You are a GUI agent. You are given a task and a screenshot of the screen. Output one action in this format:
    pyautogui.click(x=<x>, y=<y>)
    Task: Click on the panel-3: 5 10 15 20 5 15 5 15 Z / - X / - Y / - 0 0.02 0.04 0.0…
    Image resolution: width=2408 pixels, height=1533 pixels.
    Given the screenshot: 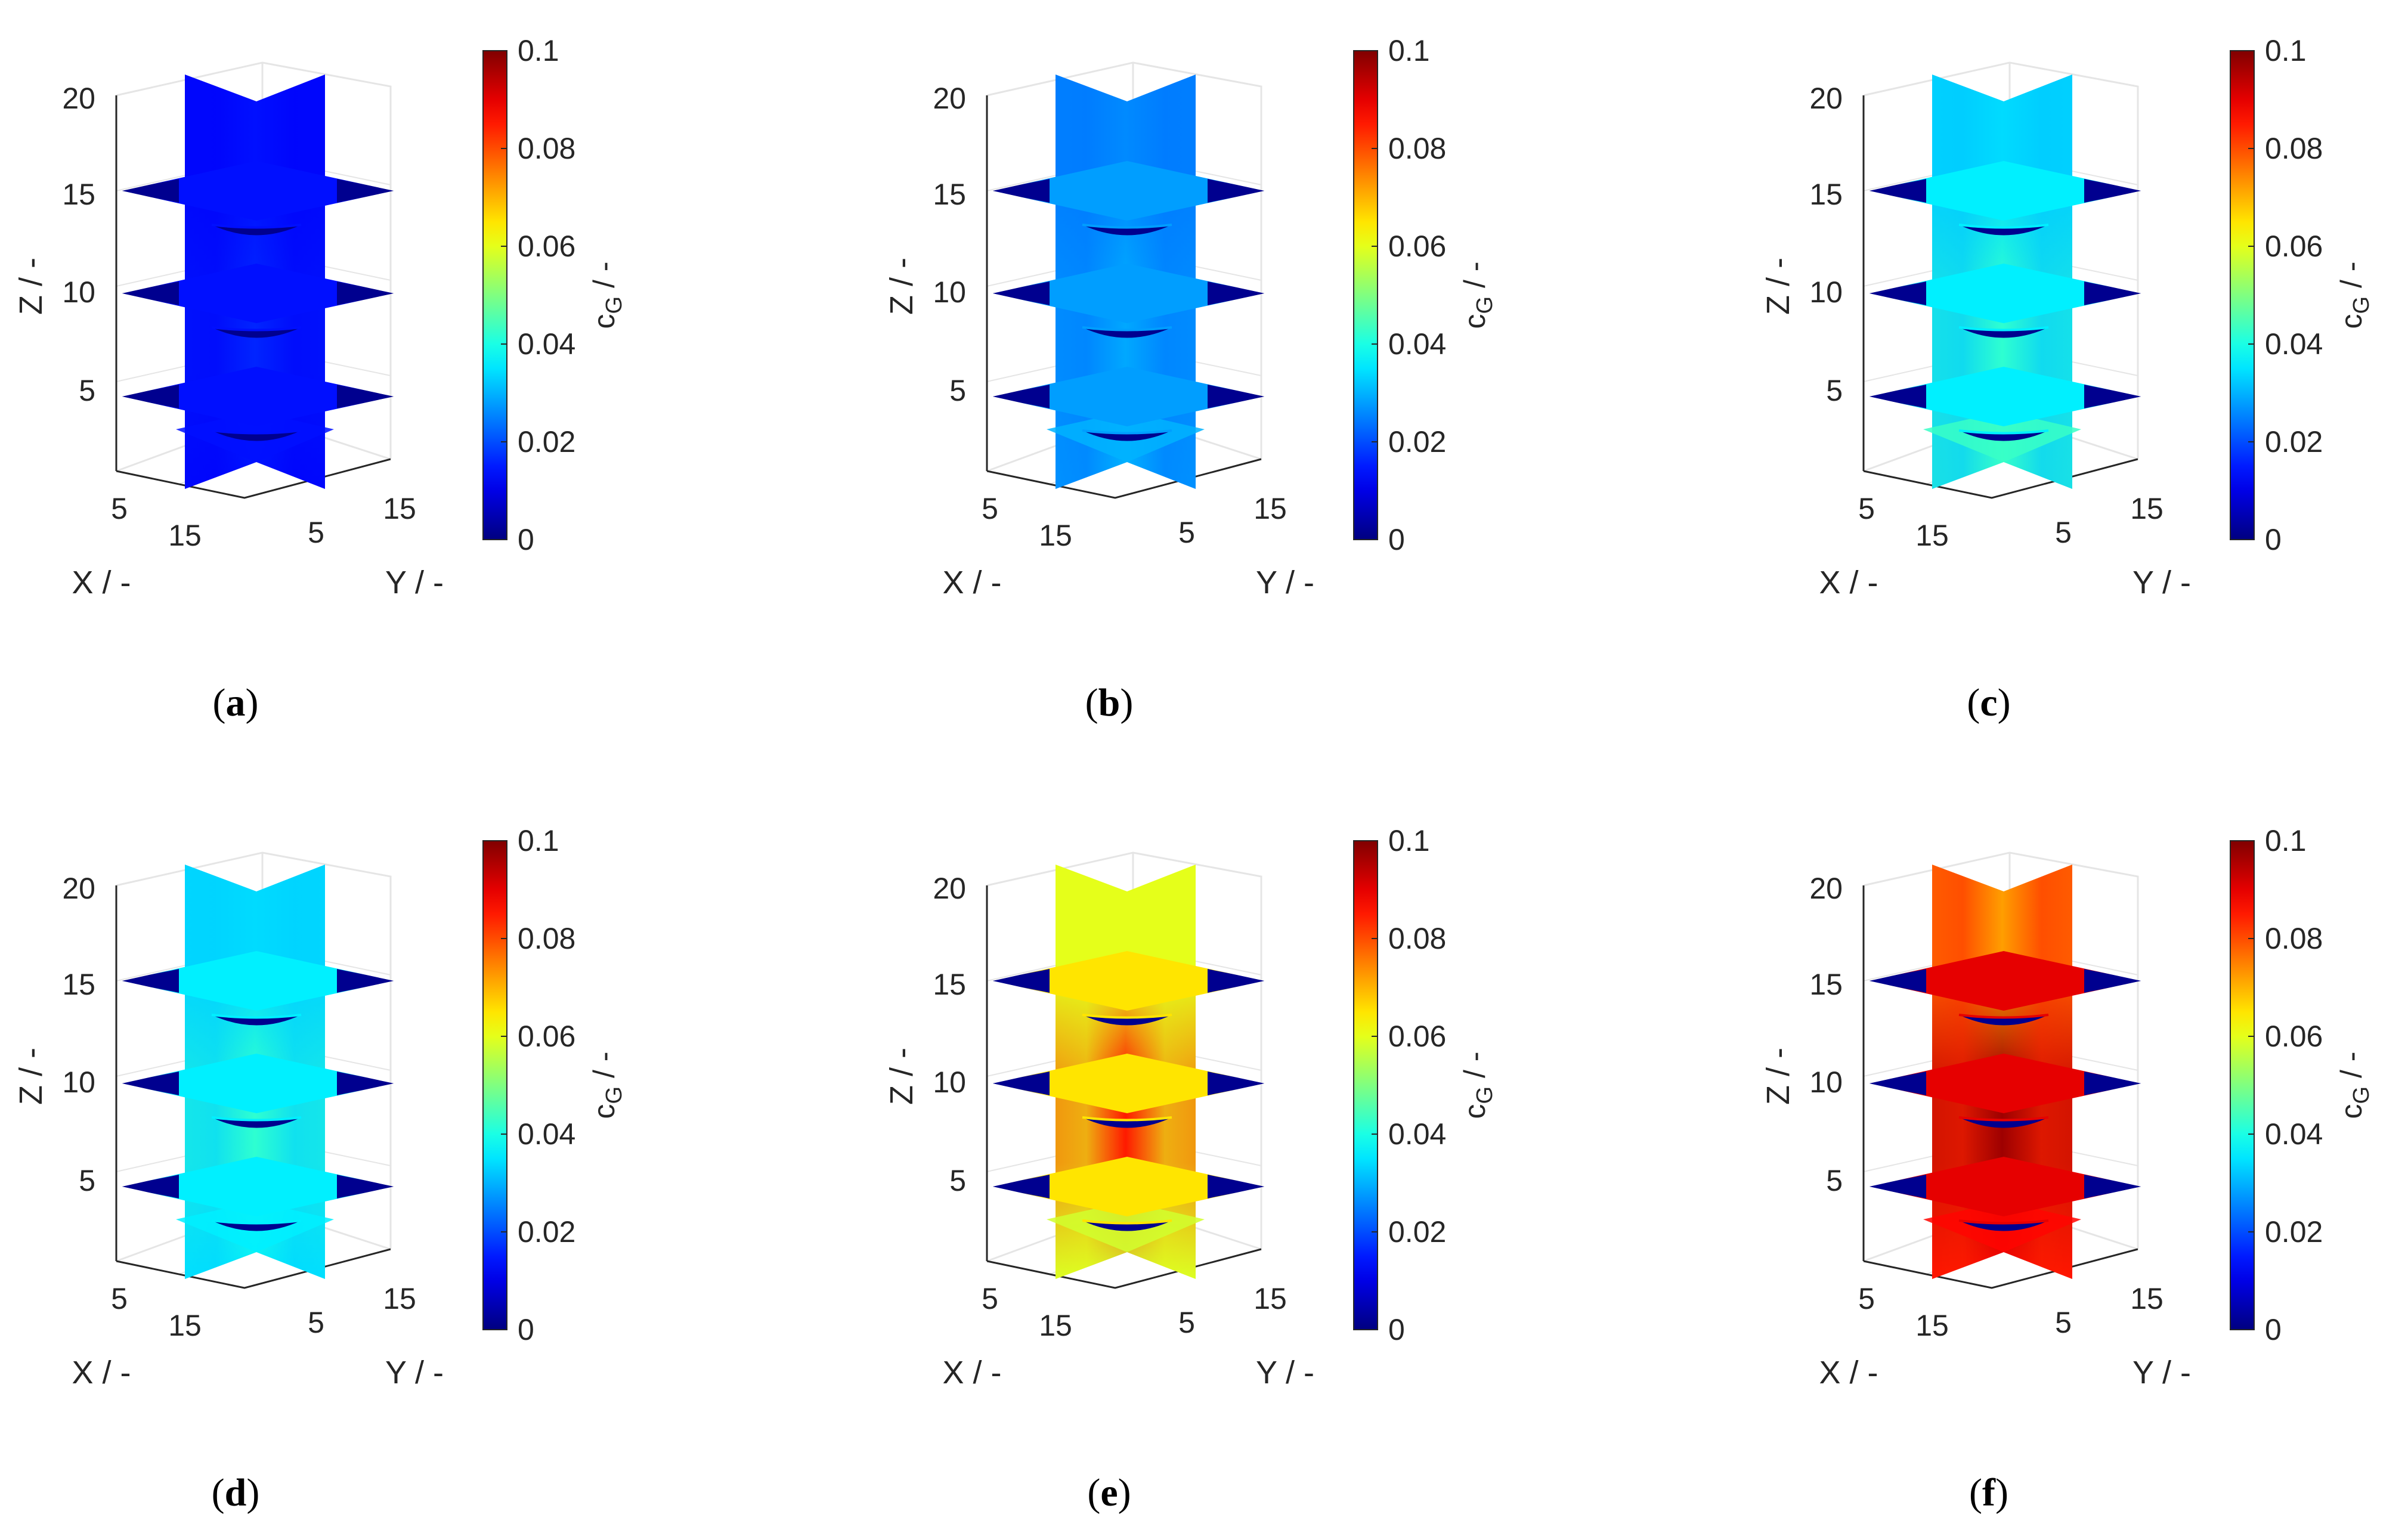 What is the action you would take?
    pyautogui.click(x=320, y=1169)
    